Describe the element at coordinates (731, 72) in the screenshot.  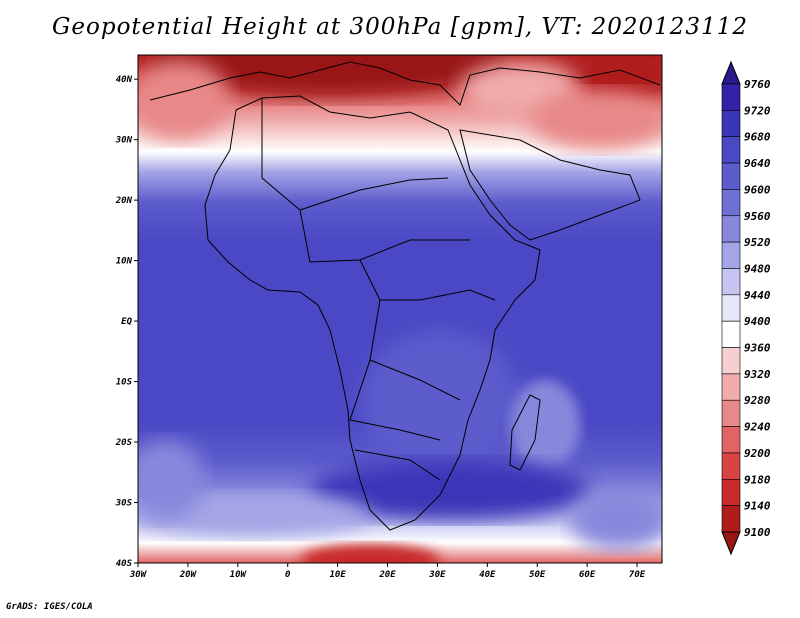
I see `colorbar-top-arrow` at that location.